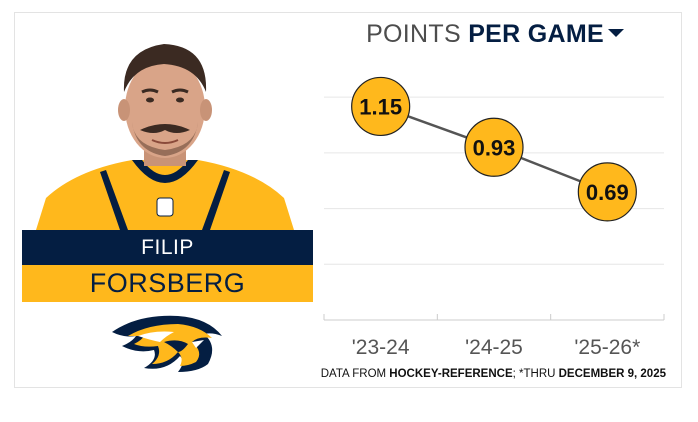 The image size is (698, 422). Describe the element at coordinates (536, 34) in the screenshot. I see `chart-title-bold: PER GAME` at that location.